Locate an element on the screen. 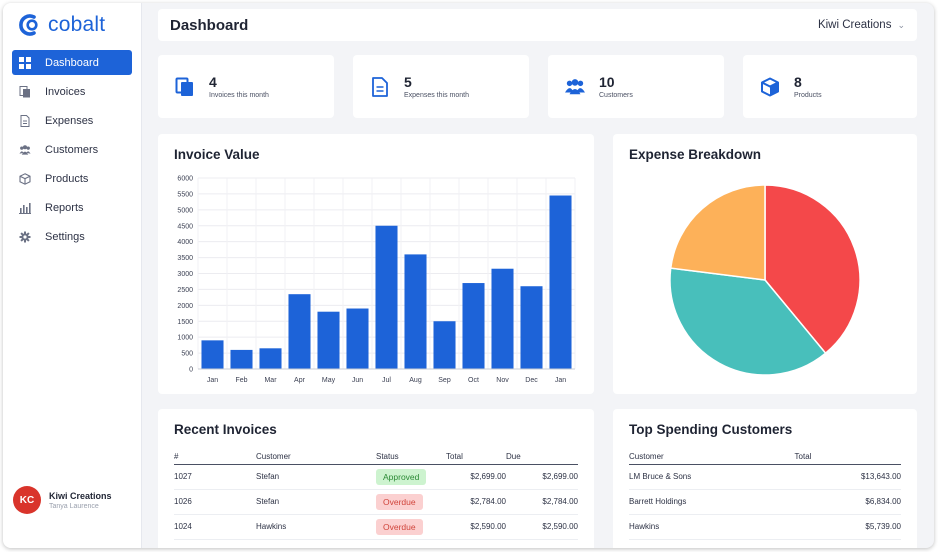 This screenshot has height=552, width=938. column-header: Status is located at coordinates (411, 457).